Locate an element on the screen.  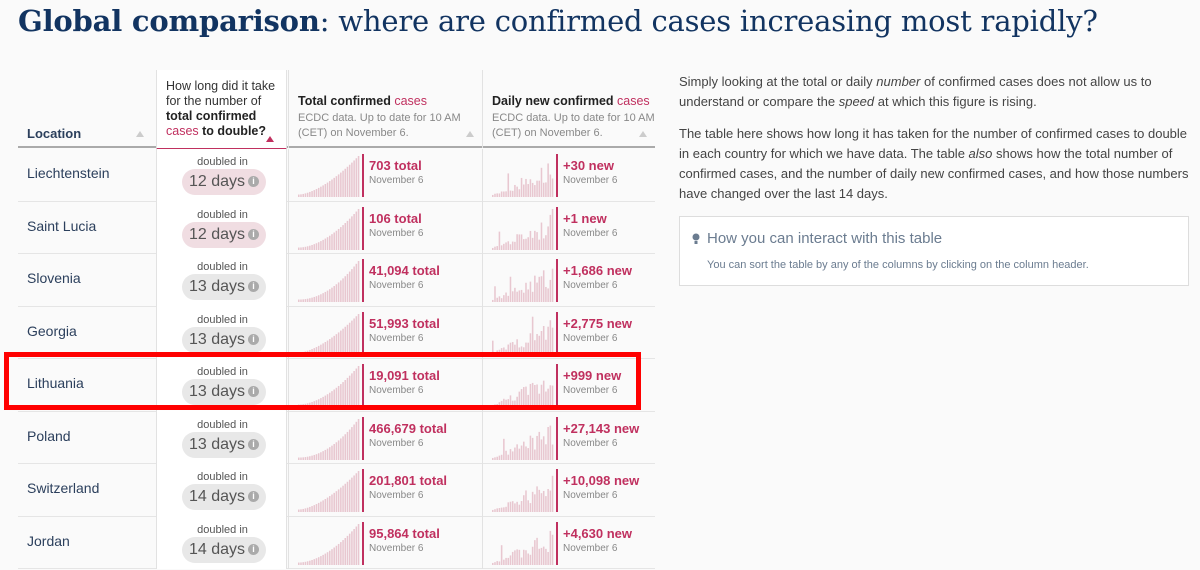
column-header-location: Location is located at coordinates (87, 109).